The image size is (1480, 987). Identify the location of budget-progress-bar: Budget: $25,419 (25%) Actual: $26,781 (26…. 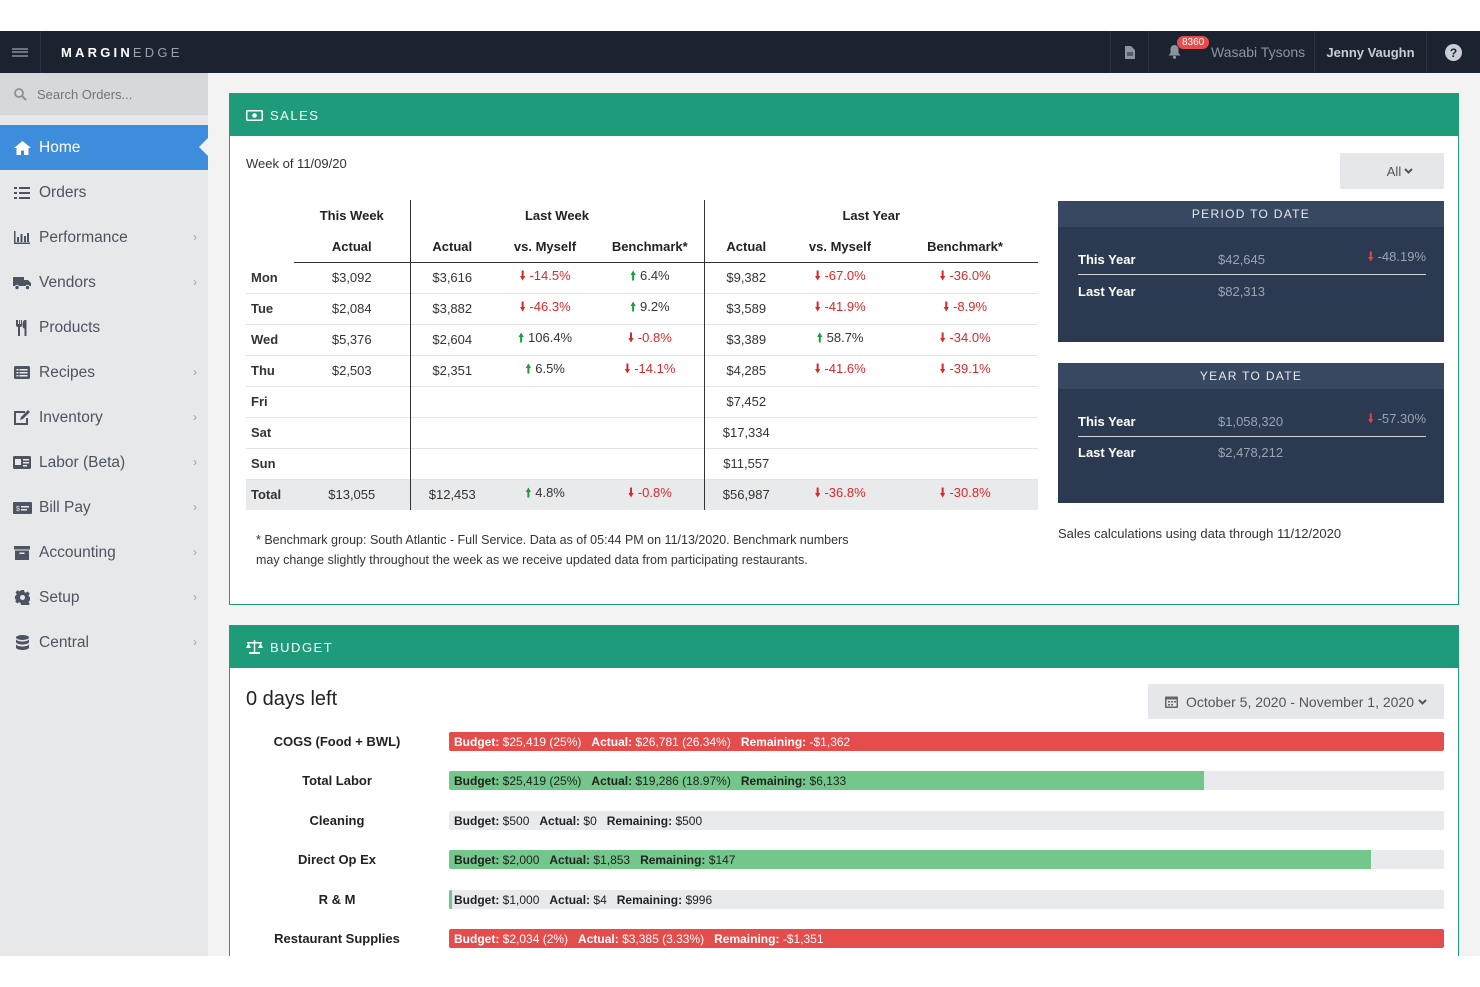
(946, 741).